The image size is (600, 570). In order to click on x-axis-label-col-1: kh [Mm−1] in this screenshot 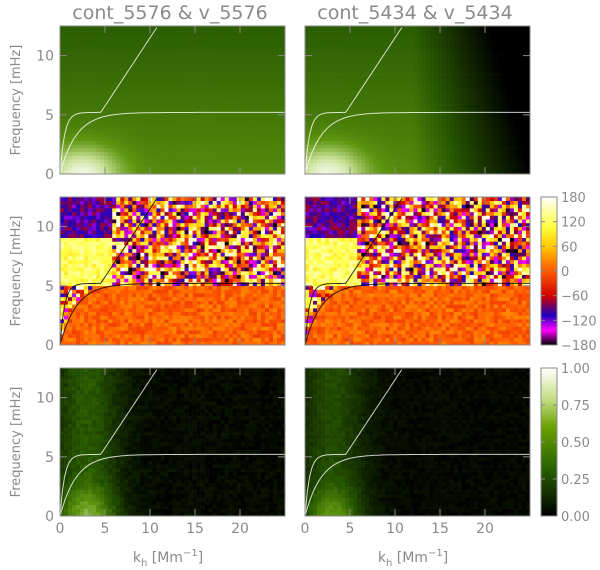, I will do `click(168, 558)`.